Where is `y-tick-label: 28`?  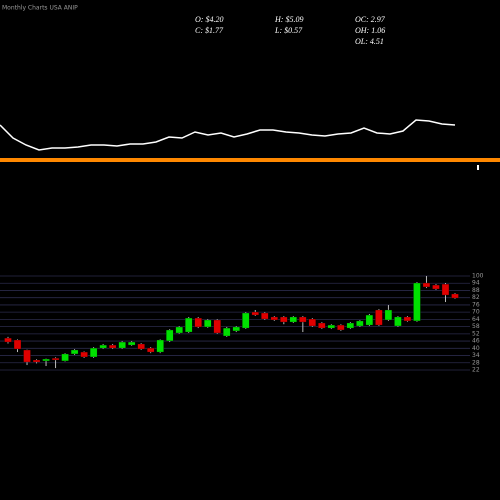 y-tick-label: 28 is located at coordinates (476, 362).